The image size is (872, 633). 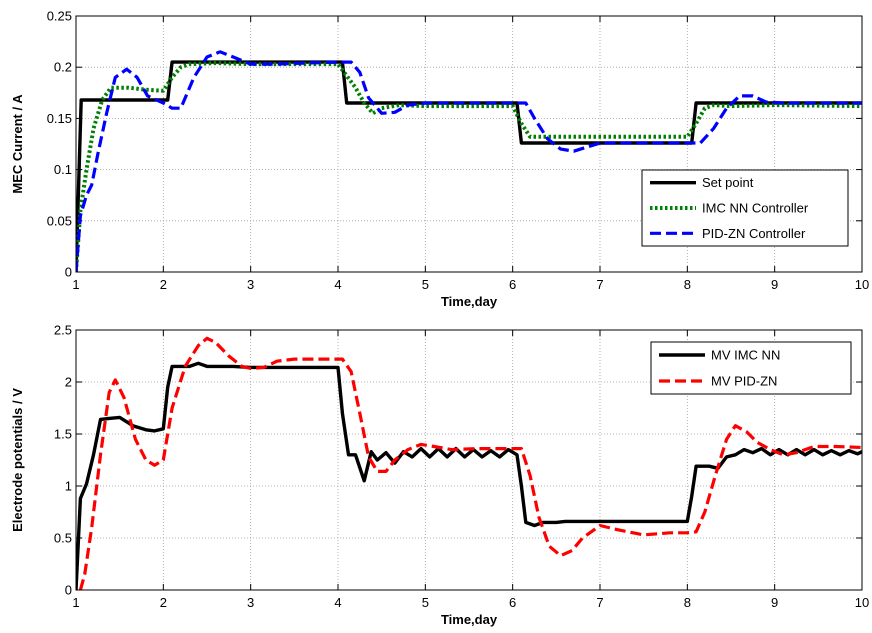 What do you see at coordinates (59, 220) in the screenshot?
I see `y-tick-label: 0.05` at bounding box center [59, 220].